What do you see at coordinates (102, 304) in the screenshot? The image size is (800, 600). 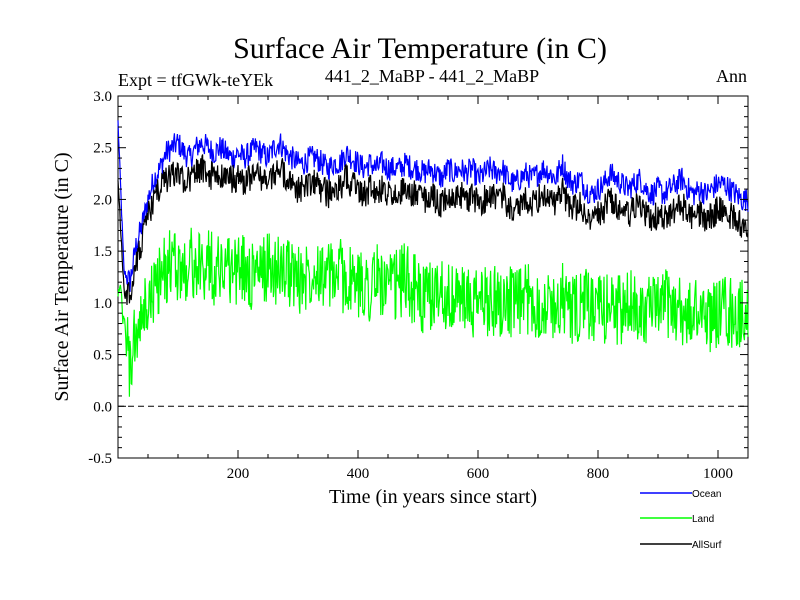 I see `y-tick-label: 1.0` at bounding box center [102, 304].